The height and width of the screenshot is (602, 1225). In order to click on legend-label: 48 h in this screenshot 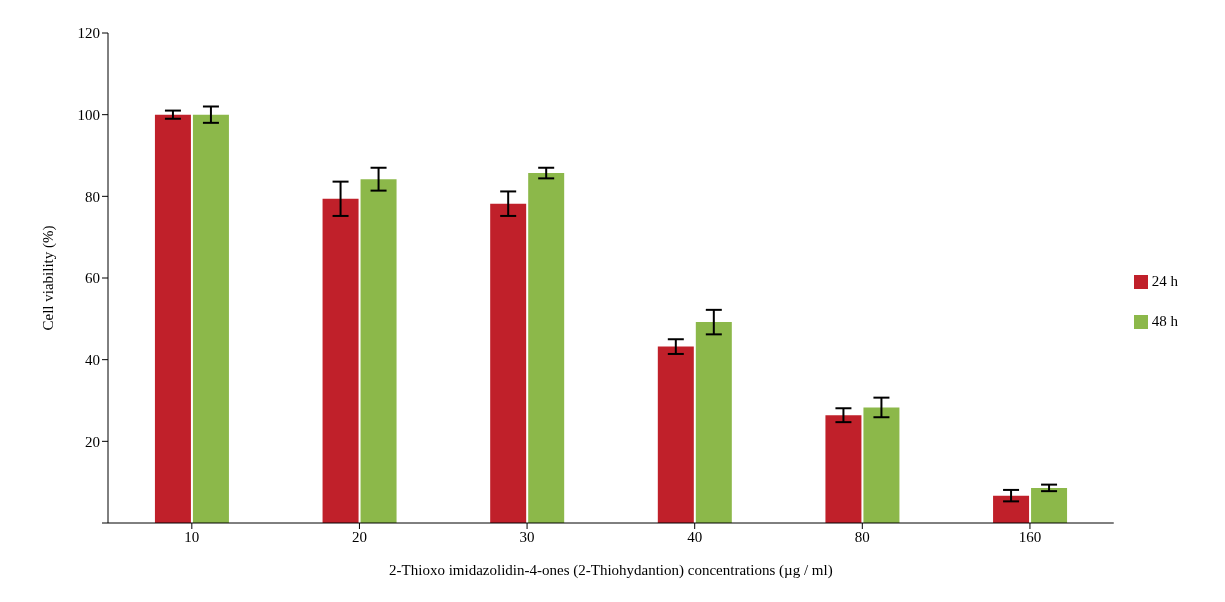, I will do `click(1164, 320)`.